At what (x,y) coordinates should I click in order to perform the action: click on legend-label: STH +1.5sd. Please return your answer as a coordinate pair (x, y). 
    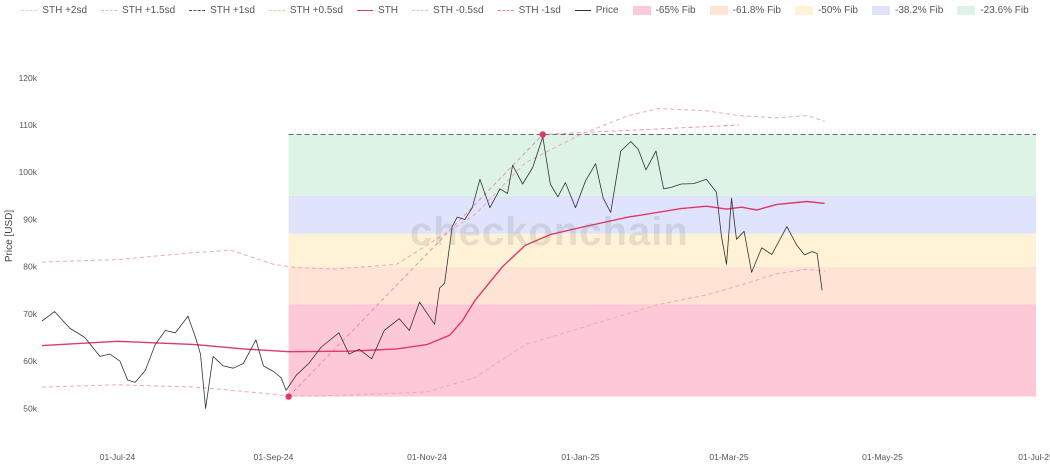
    Looking at the image, I should click on (149, 10).